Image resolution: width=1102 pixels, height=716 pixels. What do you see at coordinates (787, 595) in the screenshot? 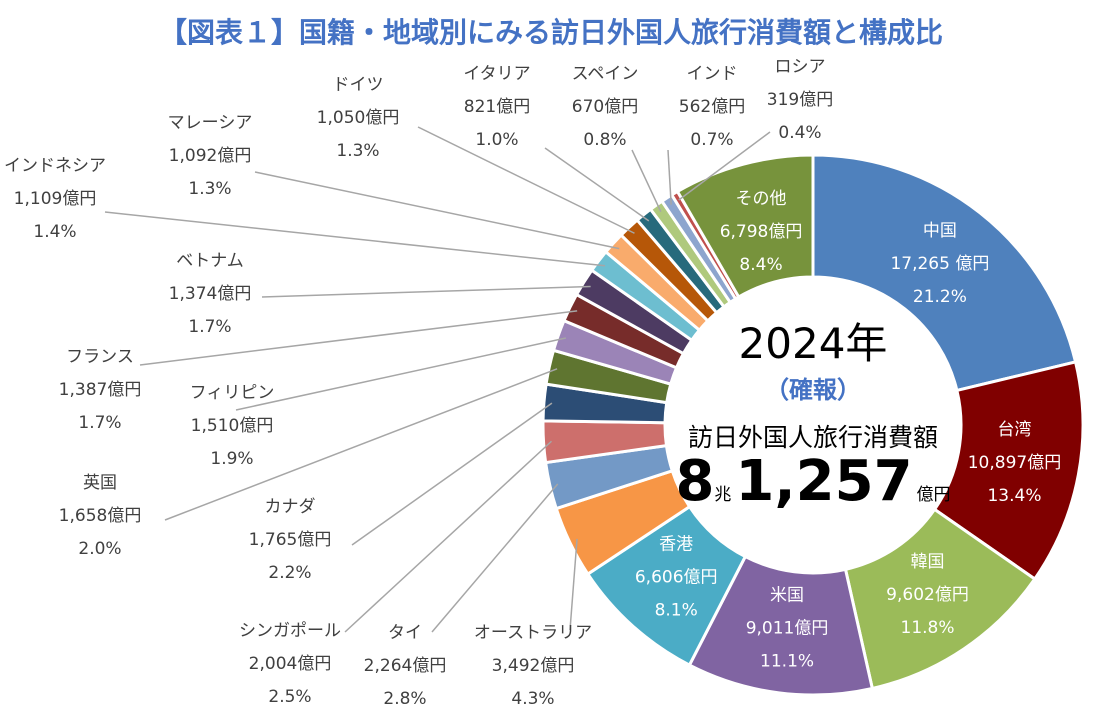
I see `slice-name: 米国` at bounding box center [787, 595].